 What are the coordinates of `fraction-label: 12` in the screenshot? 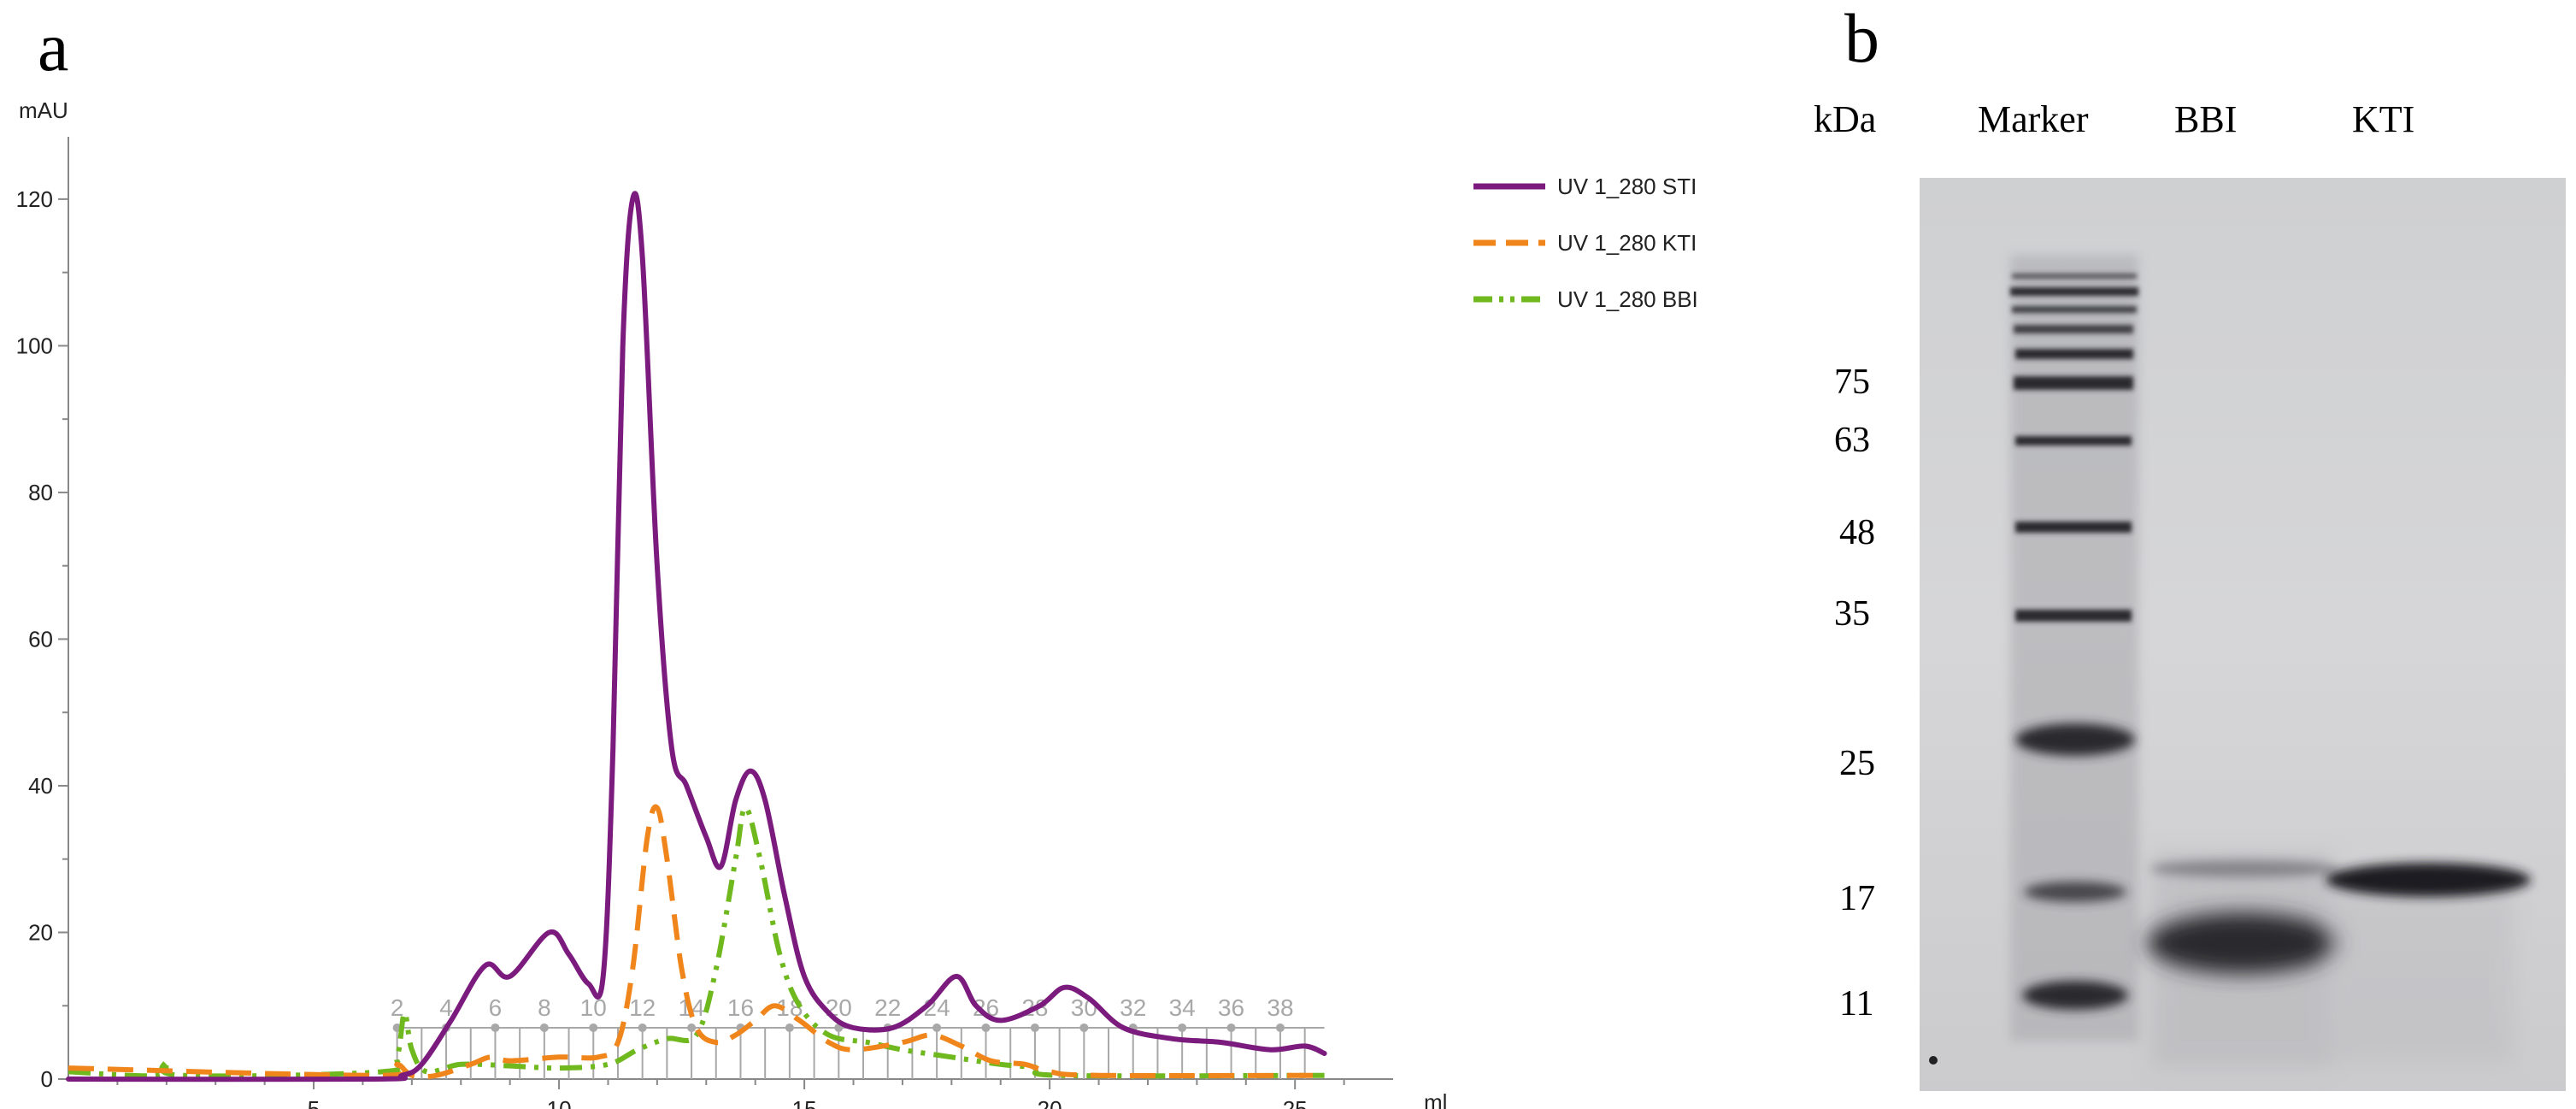 It's located at (642, 1007).